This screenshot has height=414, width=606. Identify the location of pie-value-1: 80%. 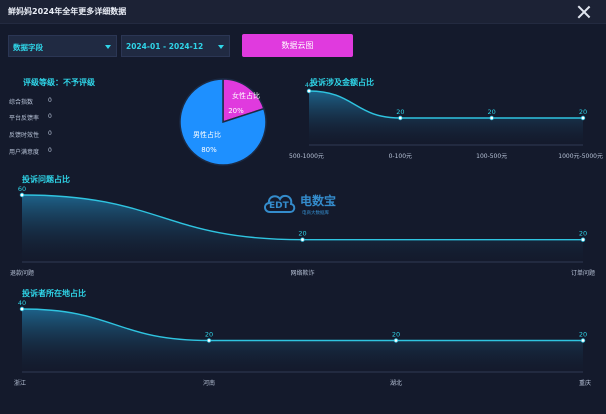
(209, 150).